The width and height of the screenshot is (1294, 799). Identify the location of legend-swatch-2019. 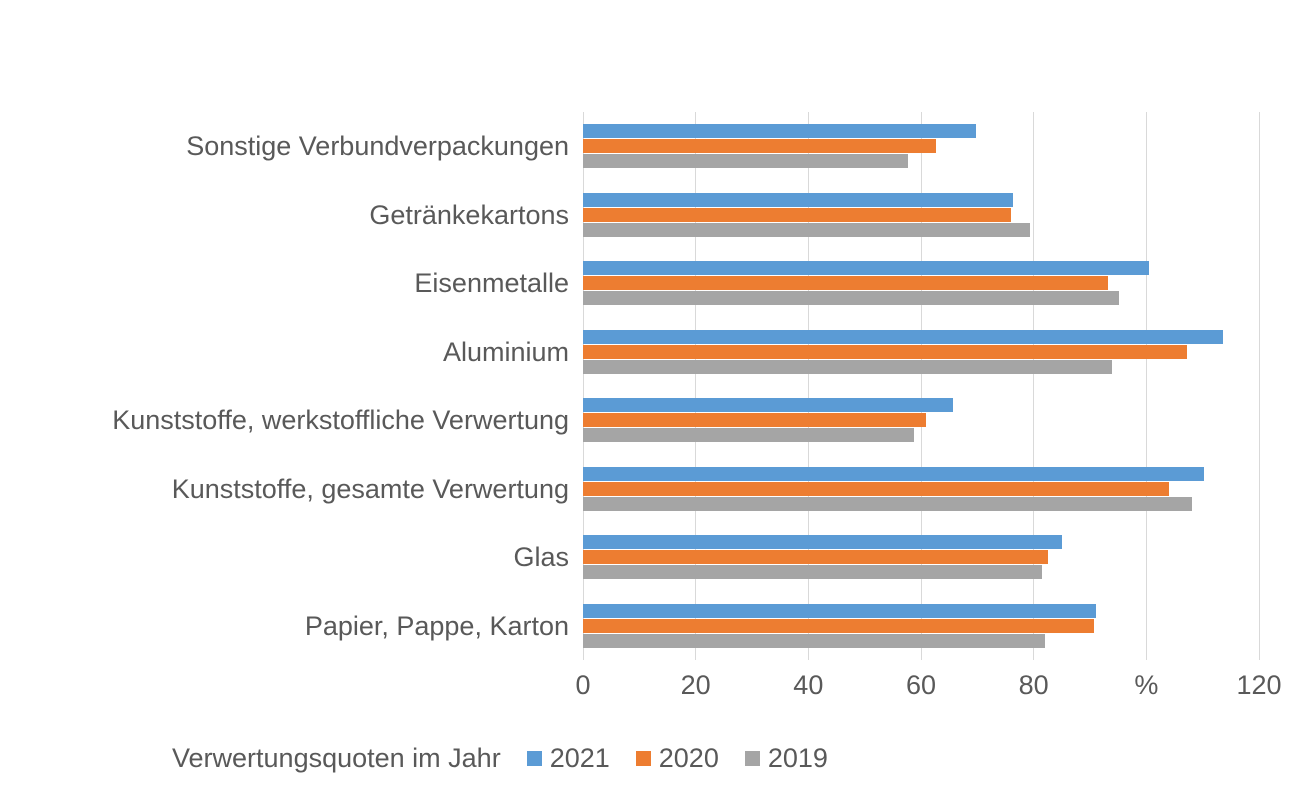
(752, 758).